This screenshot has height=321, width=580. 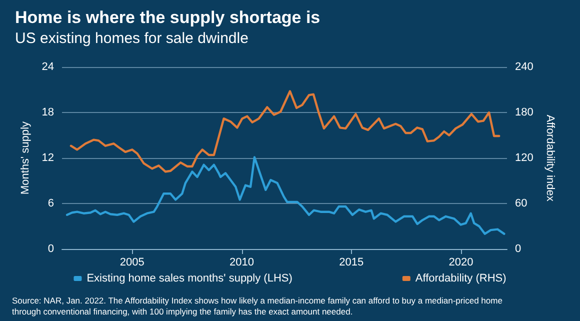 I want to click on y2-tick-label: 0, so click(x=518, y=249).